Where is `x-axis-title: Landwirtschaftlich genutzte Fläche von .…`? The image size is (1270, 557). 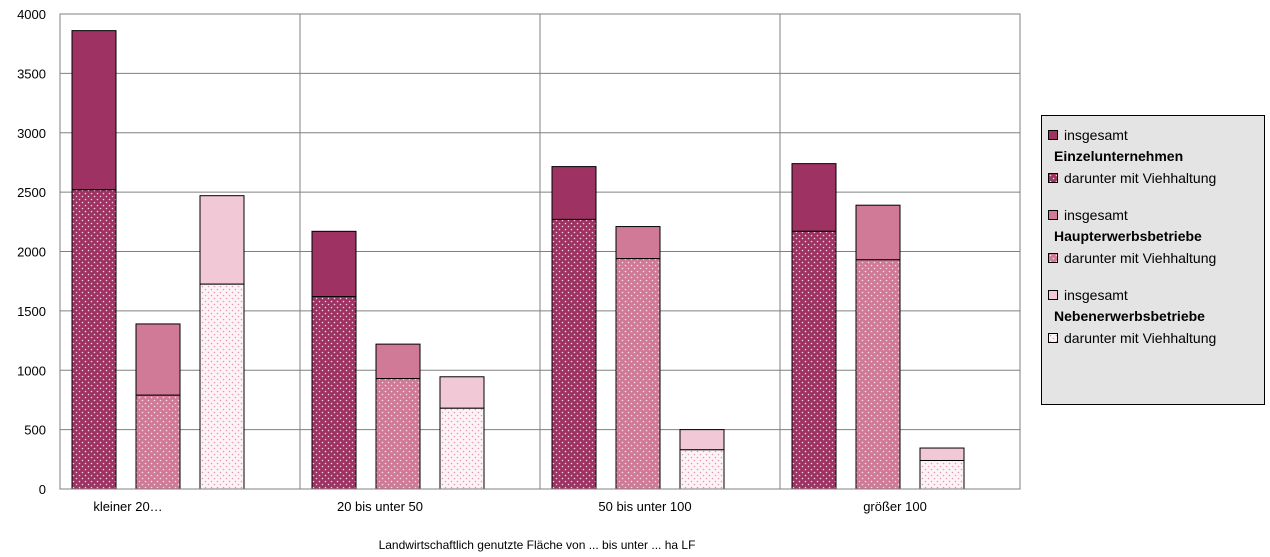 x-axis-title: Landwirtschaftlich genutzte Fläche von .… is located at coordinates (537, 545).